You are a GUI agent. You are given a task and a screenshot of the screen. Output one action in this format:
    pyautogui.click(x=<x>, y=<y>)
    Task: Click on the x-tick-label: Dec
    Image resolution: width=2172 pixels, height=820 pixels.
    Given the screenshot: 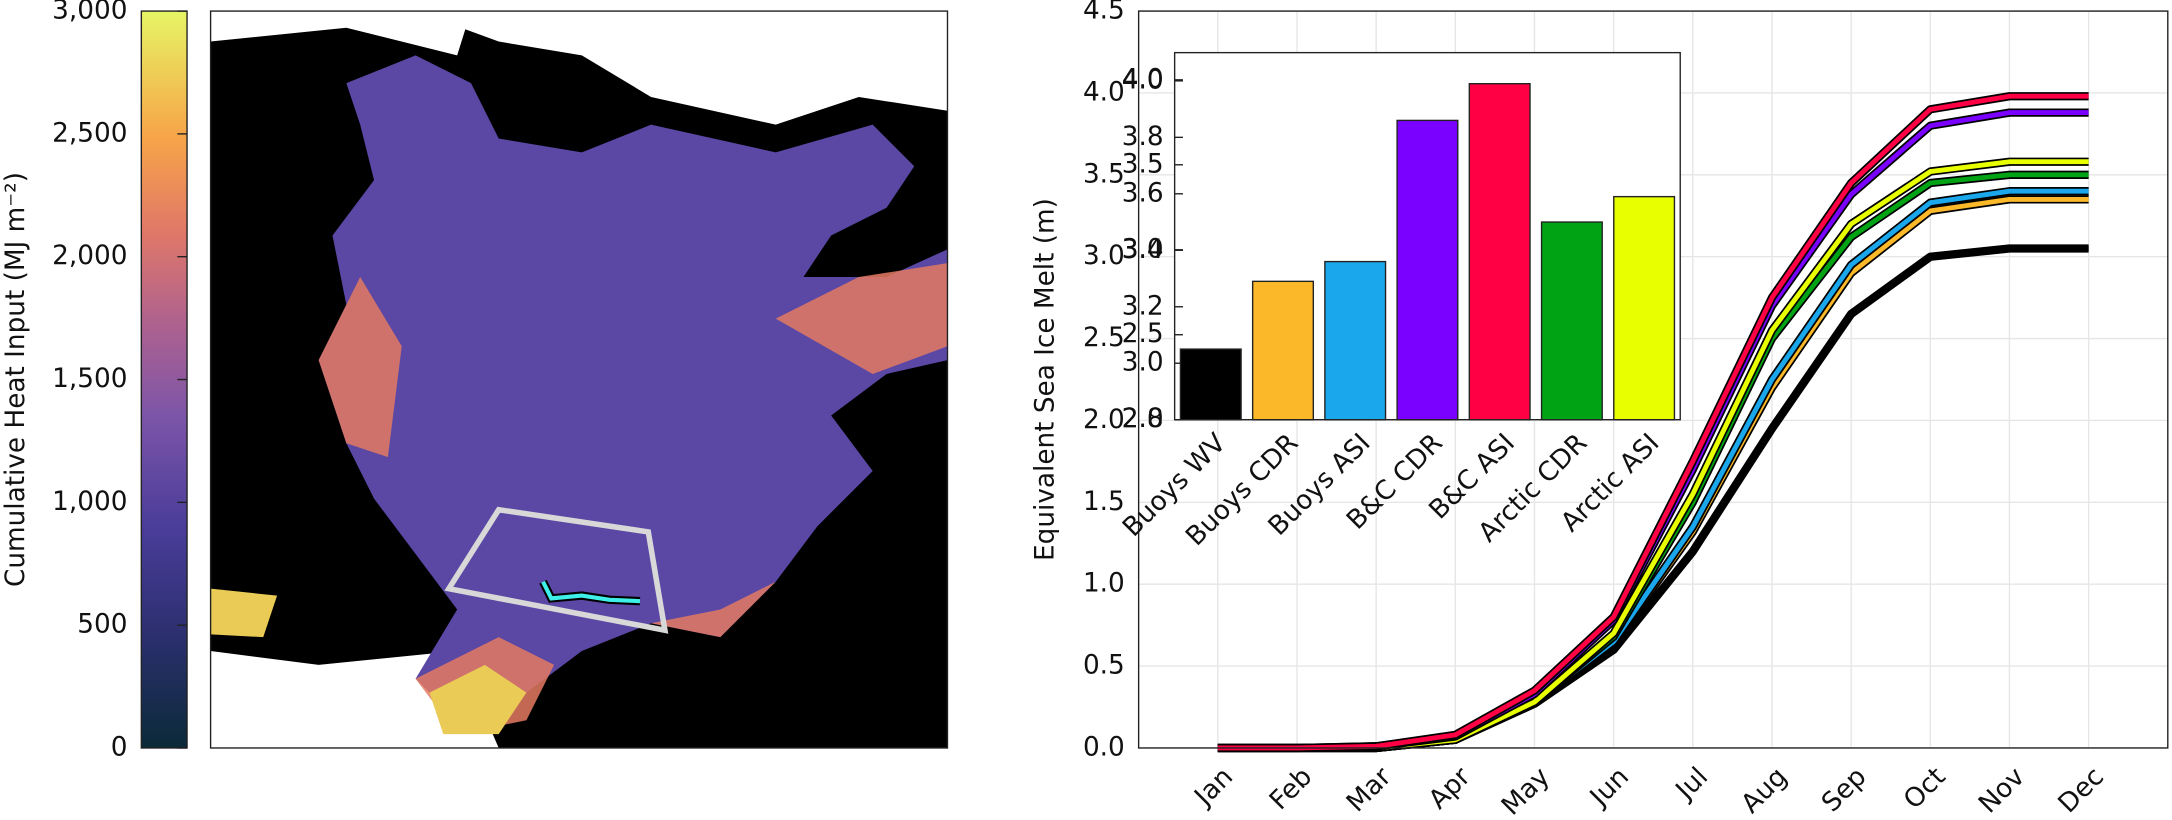 What is the action you would take?
    pyautogui.click(x=2081, y=790)
    